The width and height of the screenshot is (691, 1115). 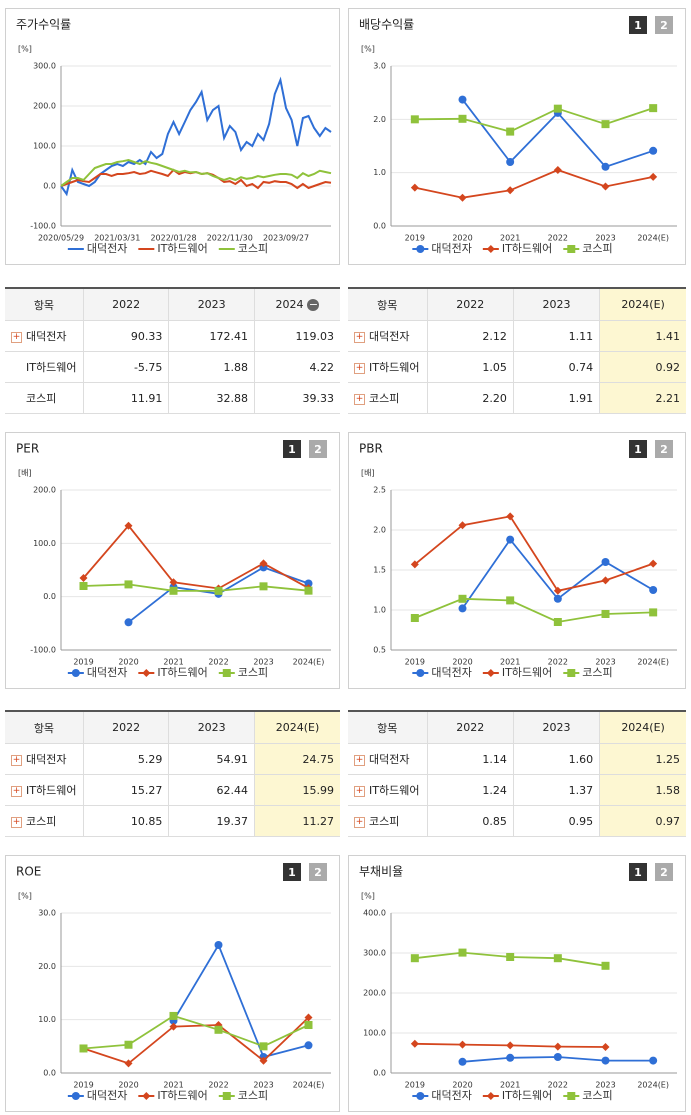 I want to click on table-cell: 1.11, so click(x=556, y=336).